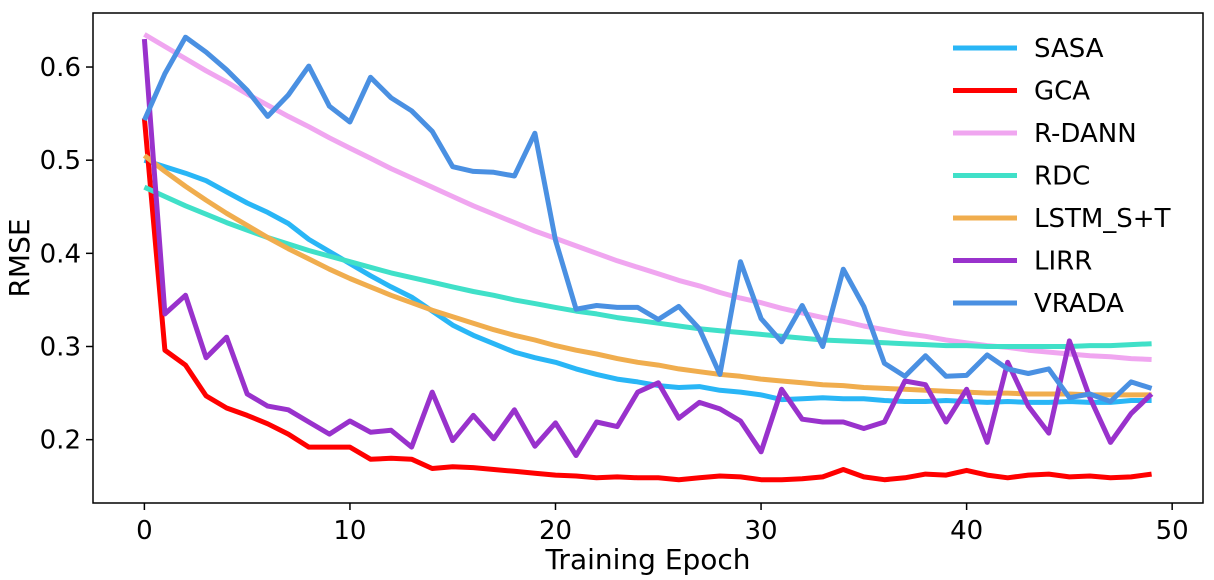 The image size is (1214, 580). Describe the element at coordinates (349, 531) in the screenshot. I see `x-tick-label: 10` at that location.